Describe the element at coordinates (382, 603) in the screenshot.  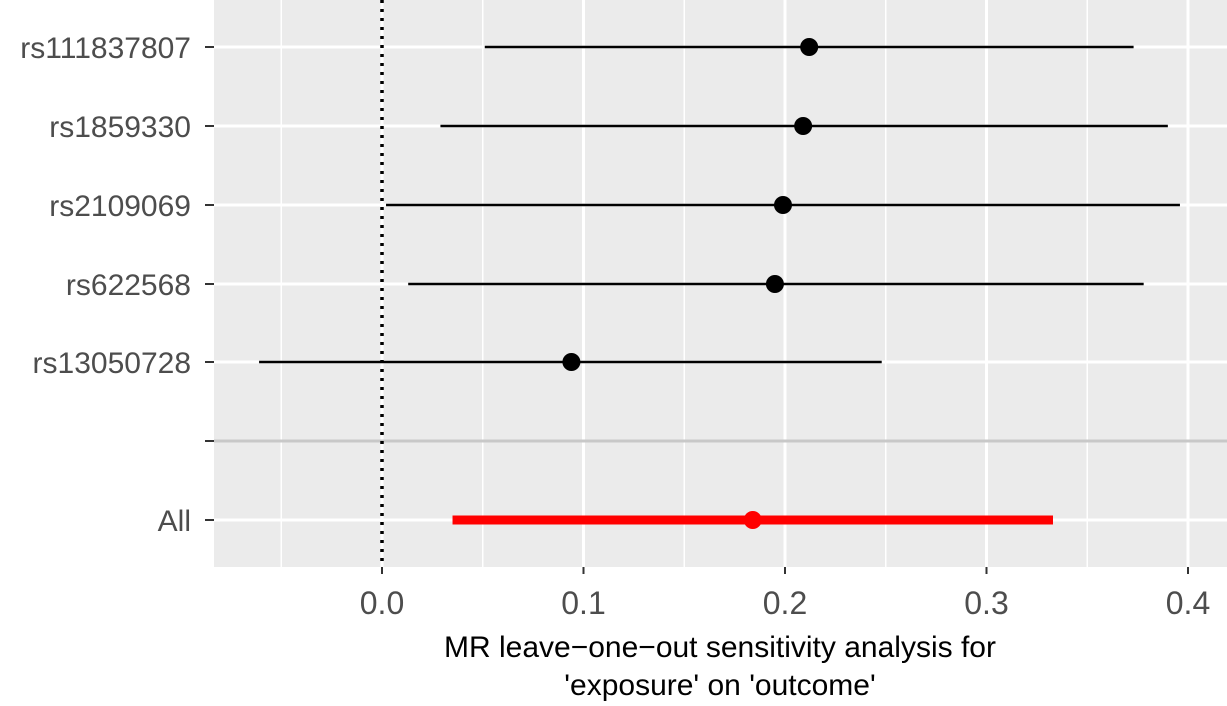
I see `x-tick-label: 0.0` at that location.